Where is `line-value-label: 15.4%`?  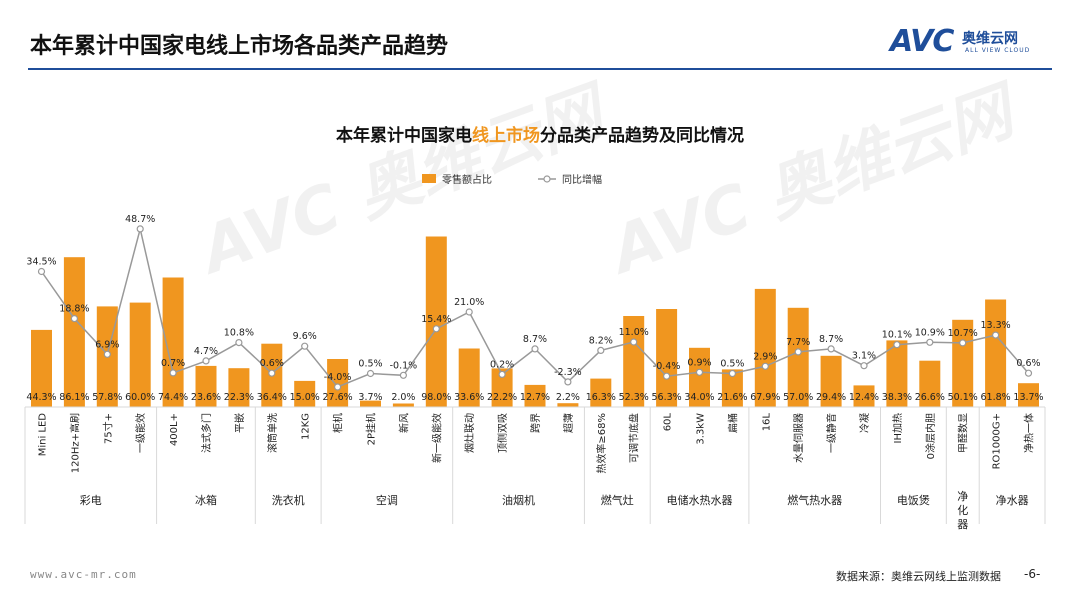
line-value-label: 15.4% is located at coordinates (436, 319).